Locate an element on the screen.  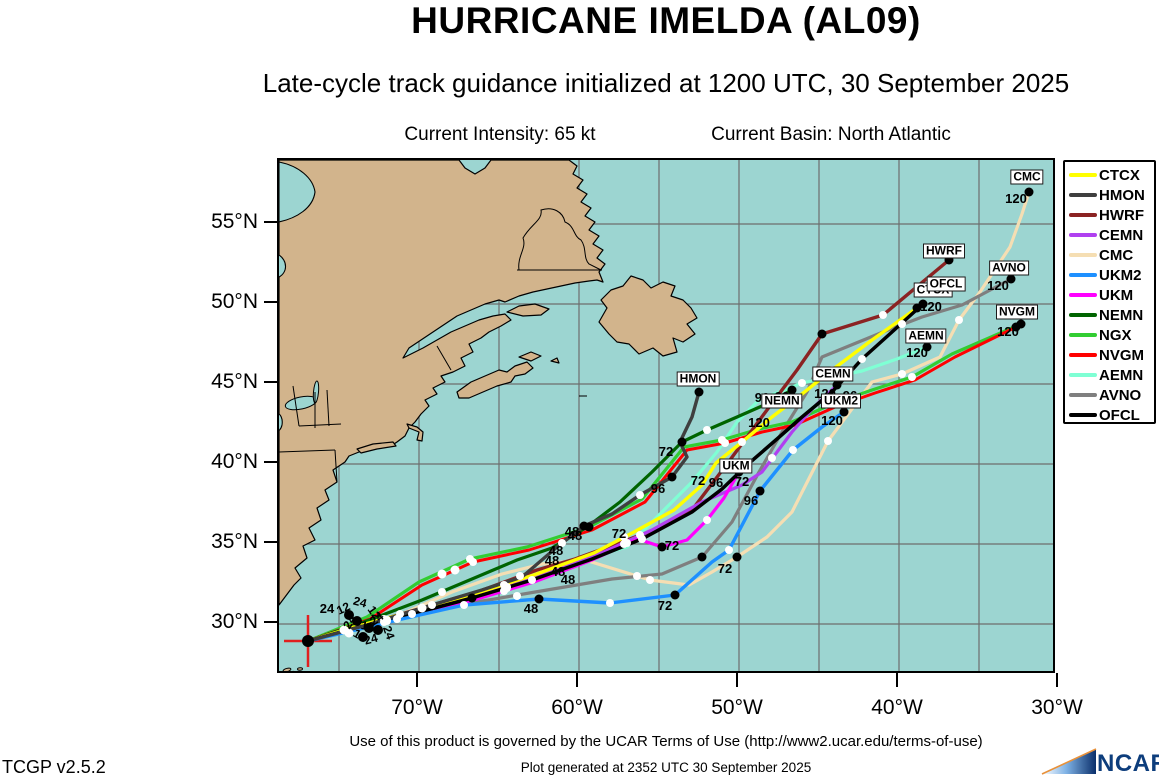
legend-item-cmc: CMC is located at coordinates (1109, 255).